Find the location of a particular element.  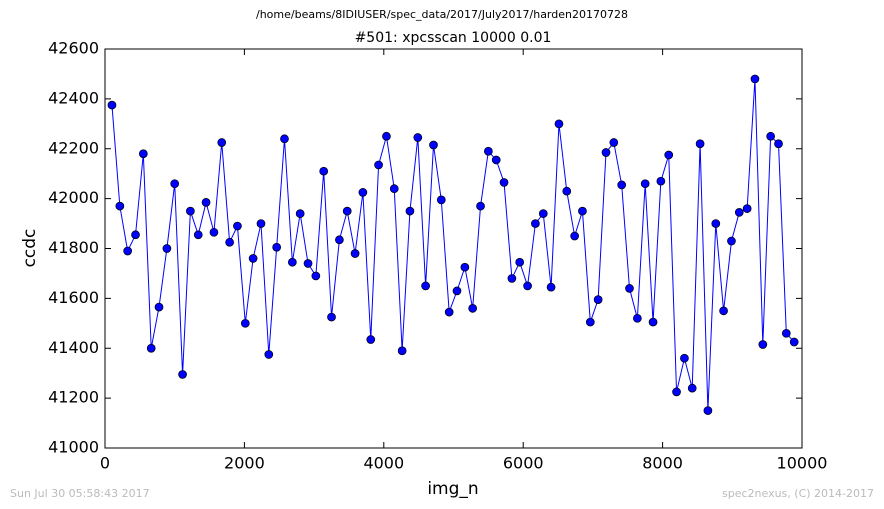

x-tick-label: 4000 is located at coordinates (383, 463).